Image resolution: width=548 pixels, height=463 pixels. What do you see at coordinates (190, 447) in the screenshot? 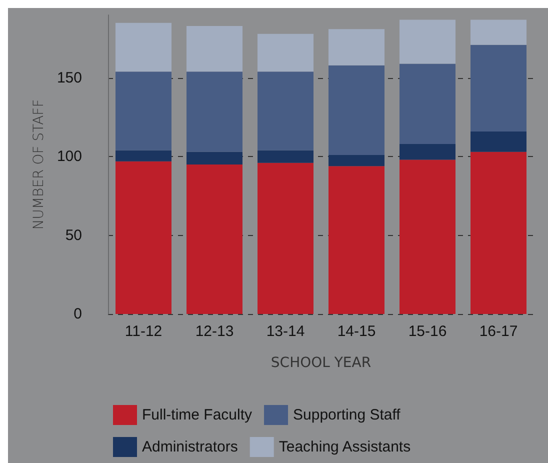
I see `legend-label: Administrators` at bounding box center [190, 447].